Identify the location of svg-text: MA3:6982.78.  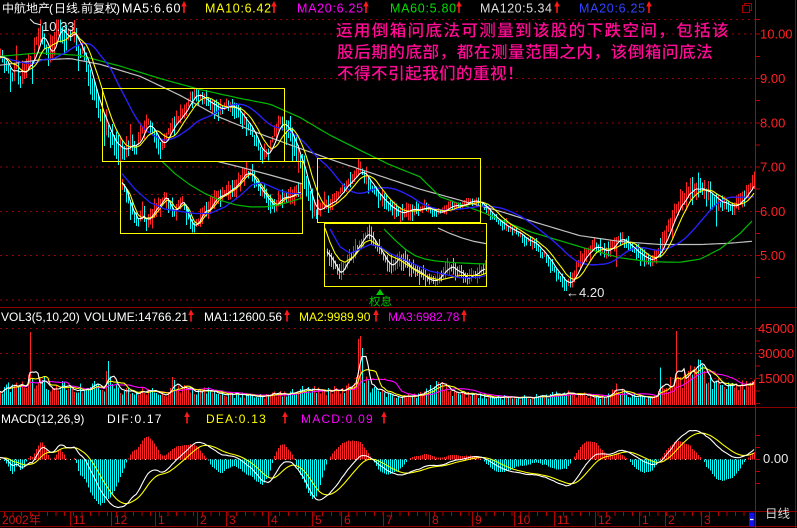
(424, 317).